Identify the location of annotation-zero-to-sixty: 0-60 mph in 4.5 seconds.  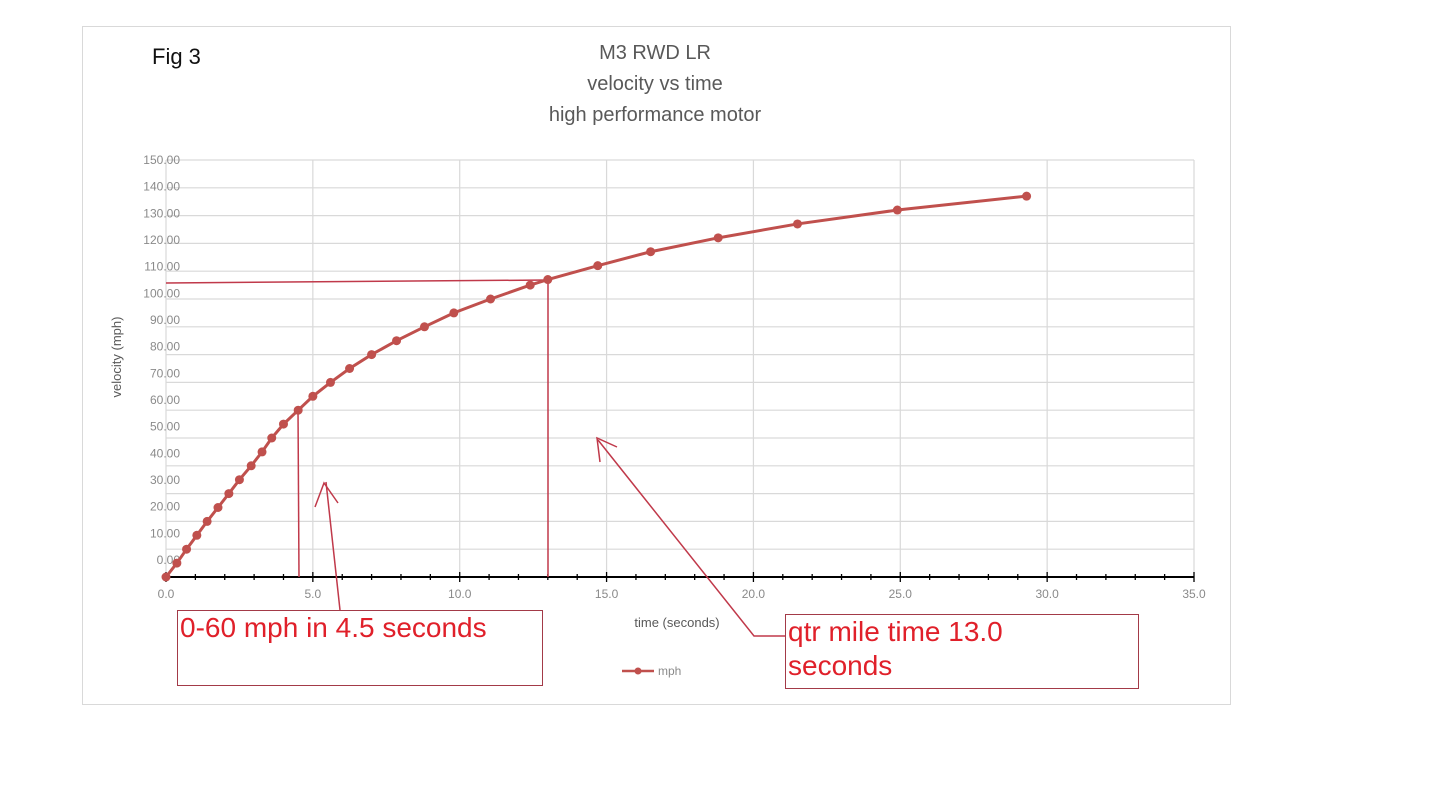
(360, 648).